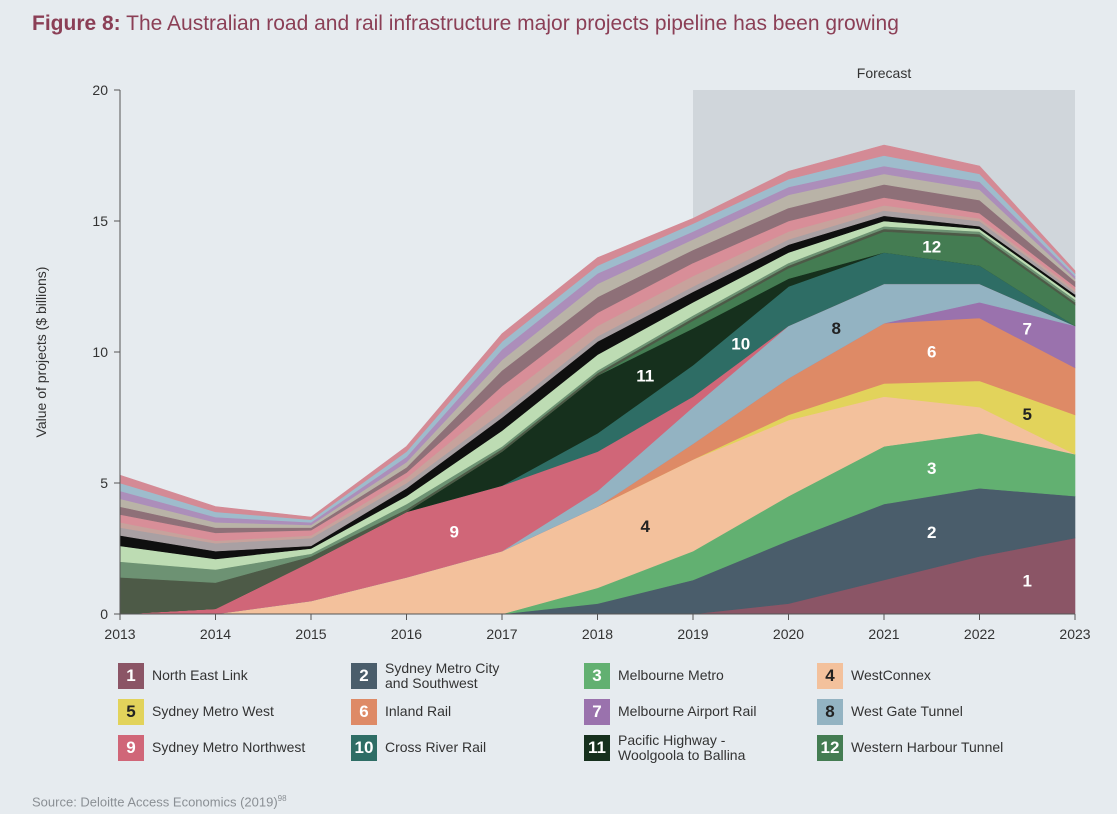  I want to click on source-footnote: 98, so click(282, 798).